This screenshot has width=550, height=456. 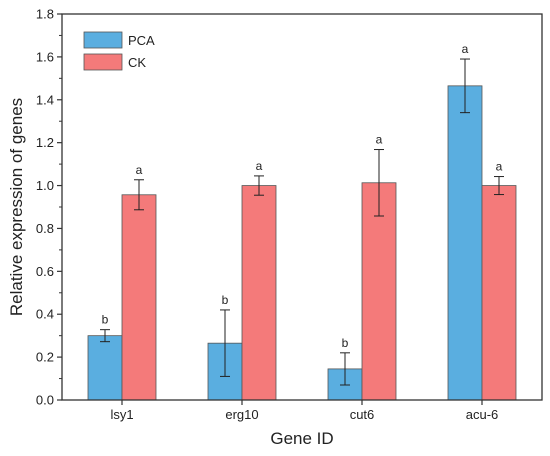 What do you see at coordinates (45, 314) in the screenshot?
I see `y-tick-label: 0.4` at bounding box center [45, 314].